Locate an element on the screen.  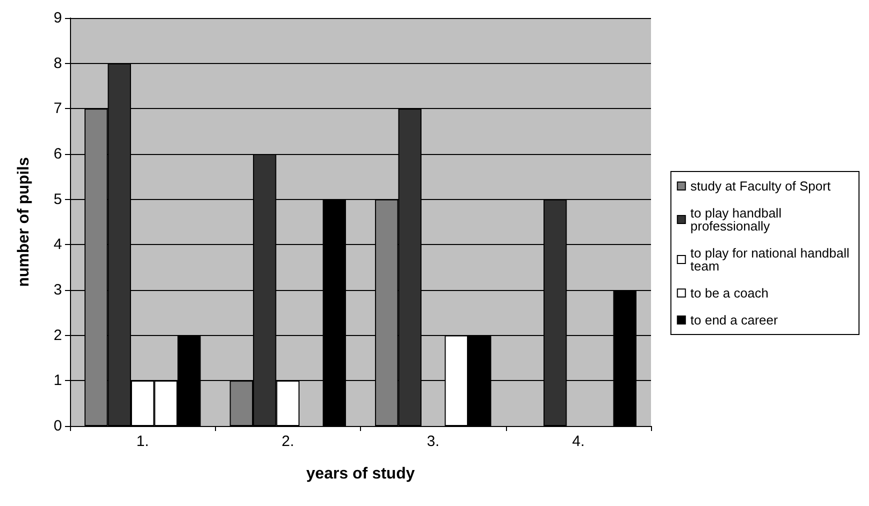
y-tick-label: 8 is located at coordinates (58, 63).